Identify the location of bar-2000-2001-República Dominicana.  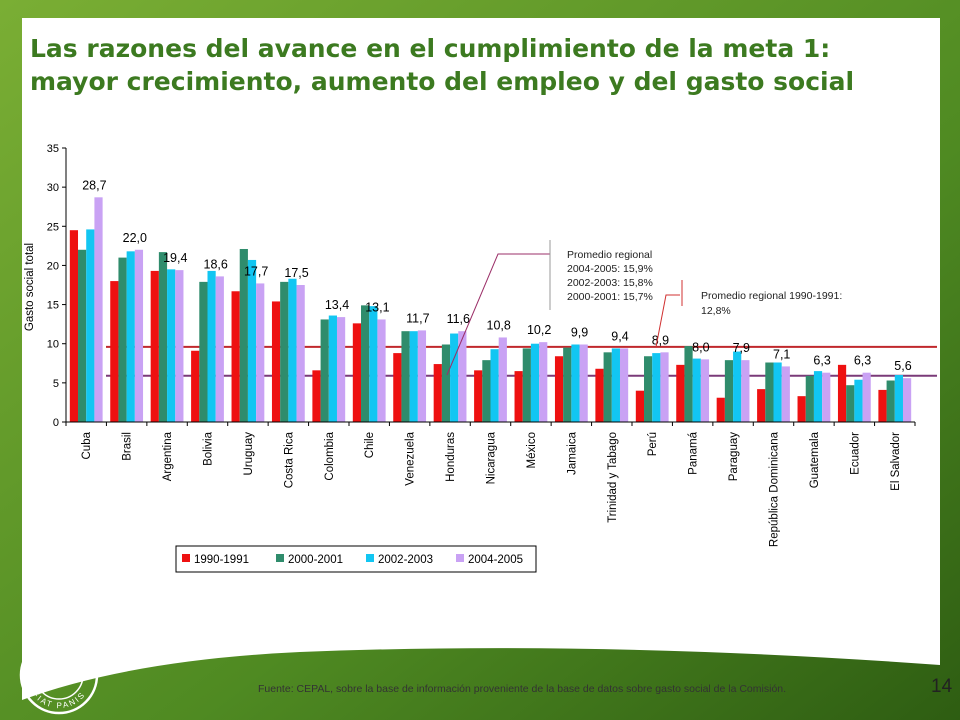
(769, 392).